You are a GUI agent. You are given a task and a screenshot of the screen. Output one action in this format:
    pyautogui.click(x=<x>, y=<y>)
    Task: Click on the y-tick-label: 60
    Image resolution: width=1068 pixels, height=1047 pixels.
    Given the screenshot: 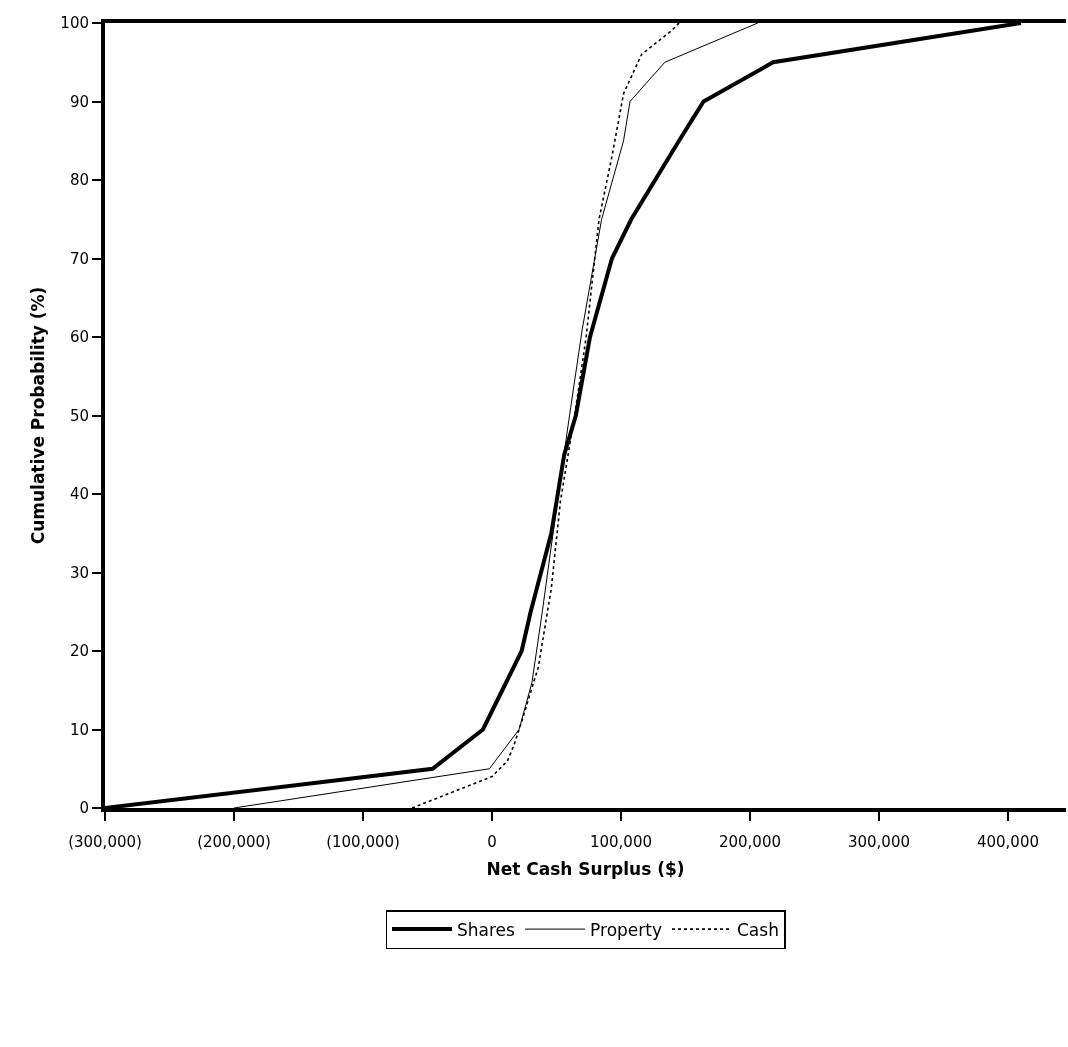 What is the action you would take?
    pyautogui.click(x=79, y=337)
    